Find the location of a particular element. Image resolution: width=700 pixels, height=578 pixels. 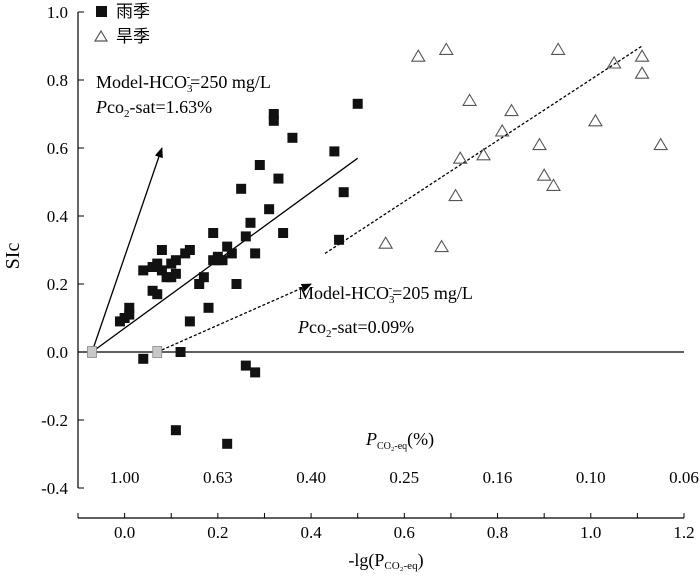

x-axis: 0.0 0.2 0.4 0.6 0.8 1.0 1.2 is located at coordinates (386, 527).